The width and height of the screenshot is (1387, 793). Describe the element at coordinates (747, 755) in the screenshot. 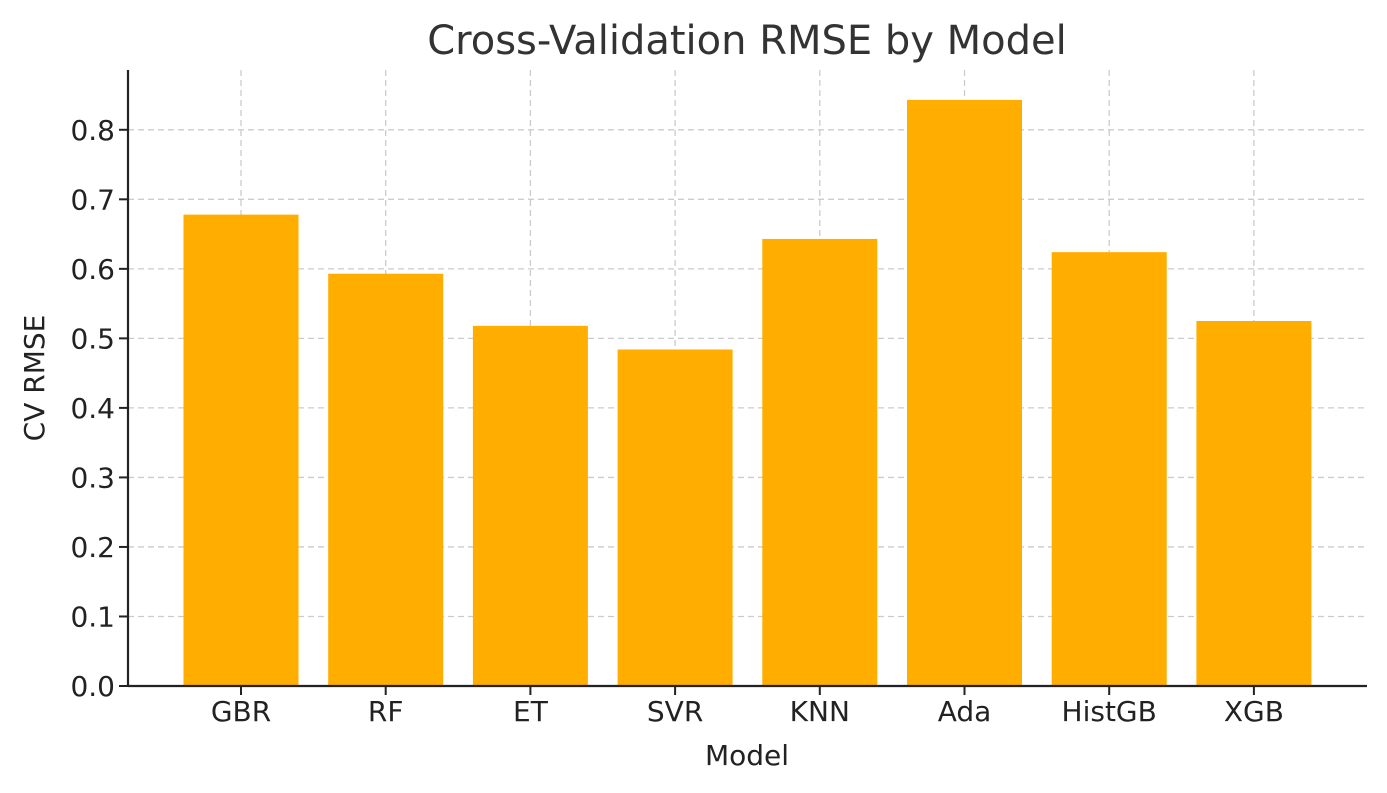

I see `x-axis-label: Model` at that location.